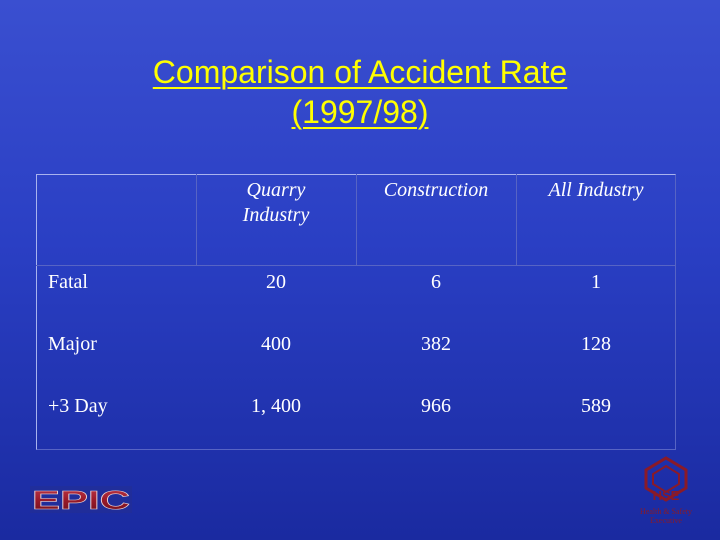 Image resolution: width=720 pixels, height=540 pixels. Describe the element at coordinates (436, 406) in the screenshot. I see `cell-3day-construction: 966` at that location.